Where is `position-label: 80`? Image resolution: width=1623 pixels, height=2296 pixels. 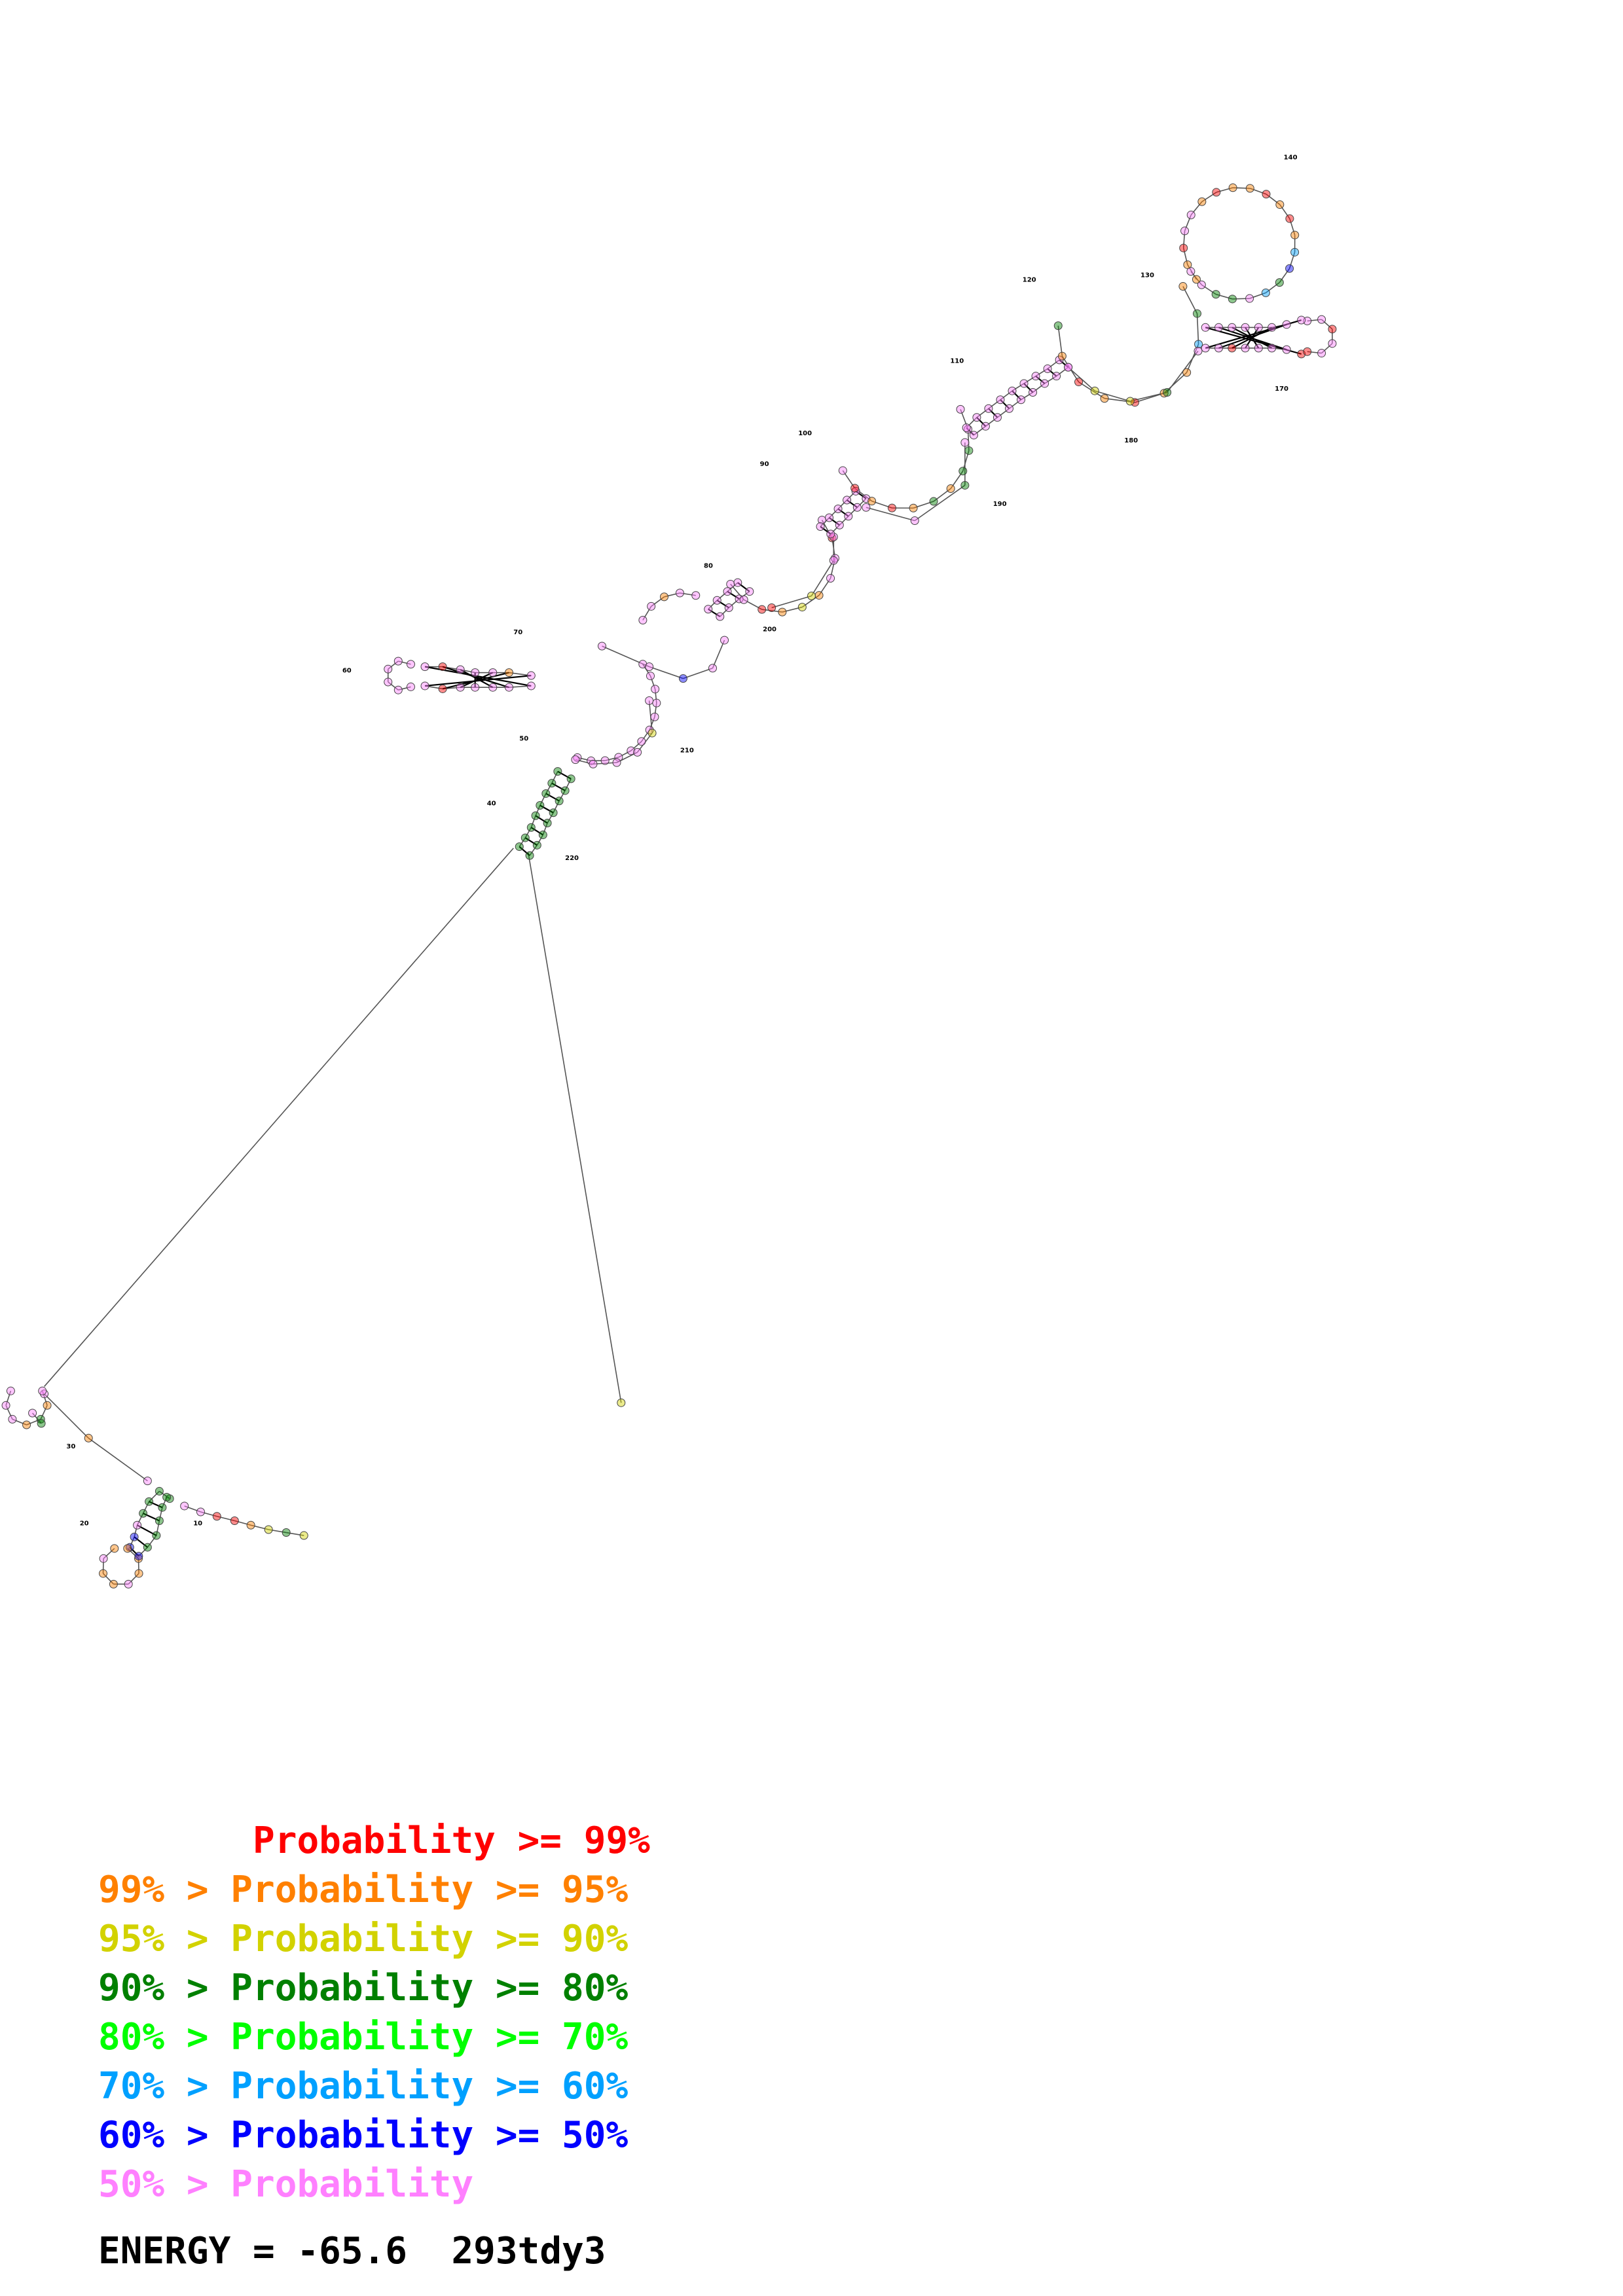 position-label: 80 is located at coordinates (708, 566).